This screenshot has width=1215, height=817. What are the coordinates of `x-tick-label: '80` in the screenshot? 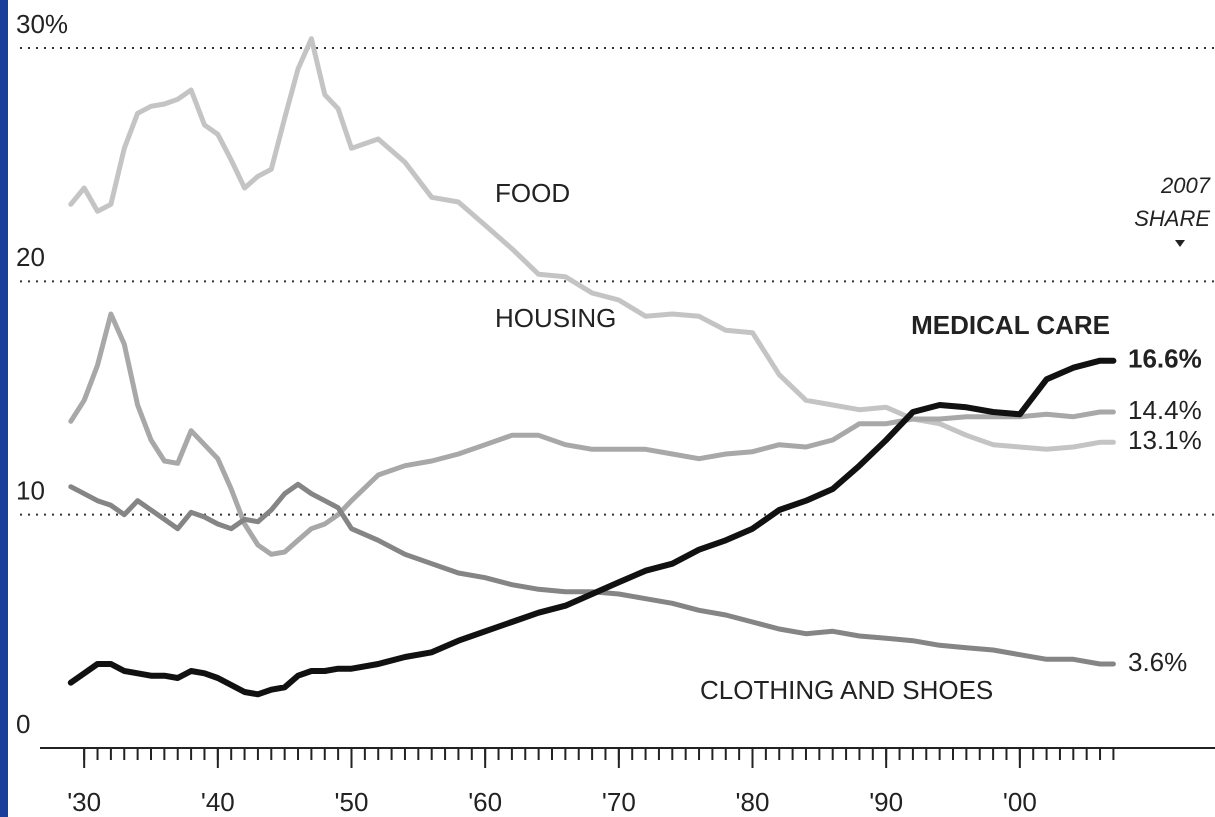 It's located at (753, 802).